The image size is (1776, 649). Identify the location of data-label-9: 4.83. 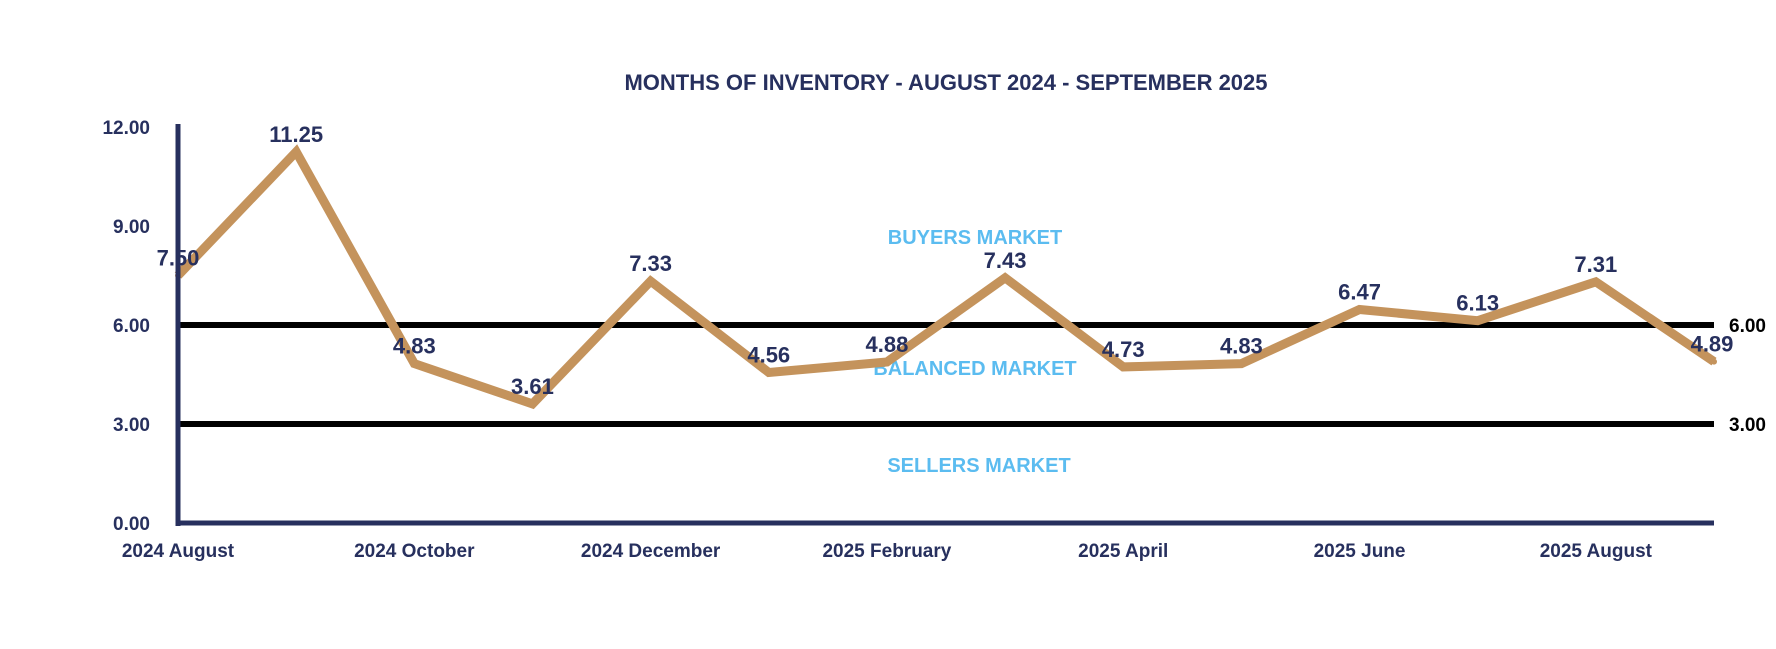
(1241, 346).